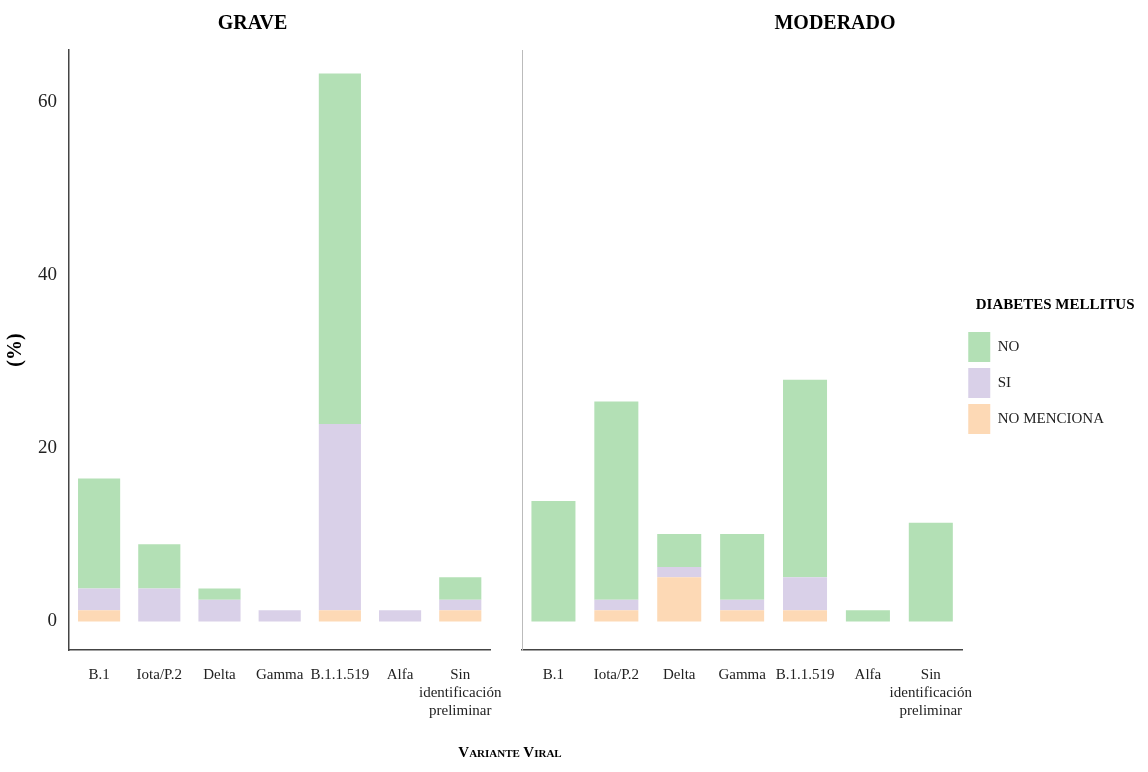  What do you see at coordinates (47, 100) in the screenshot?
I see `y-tick-label: 60` at bounding box center [47, 100].